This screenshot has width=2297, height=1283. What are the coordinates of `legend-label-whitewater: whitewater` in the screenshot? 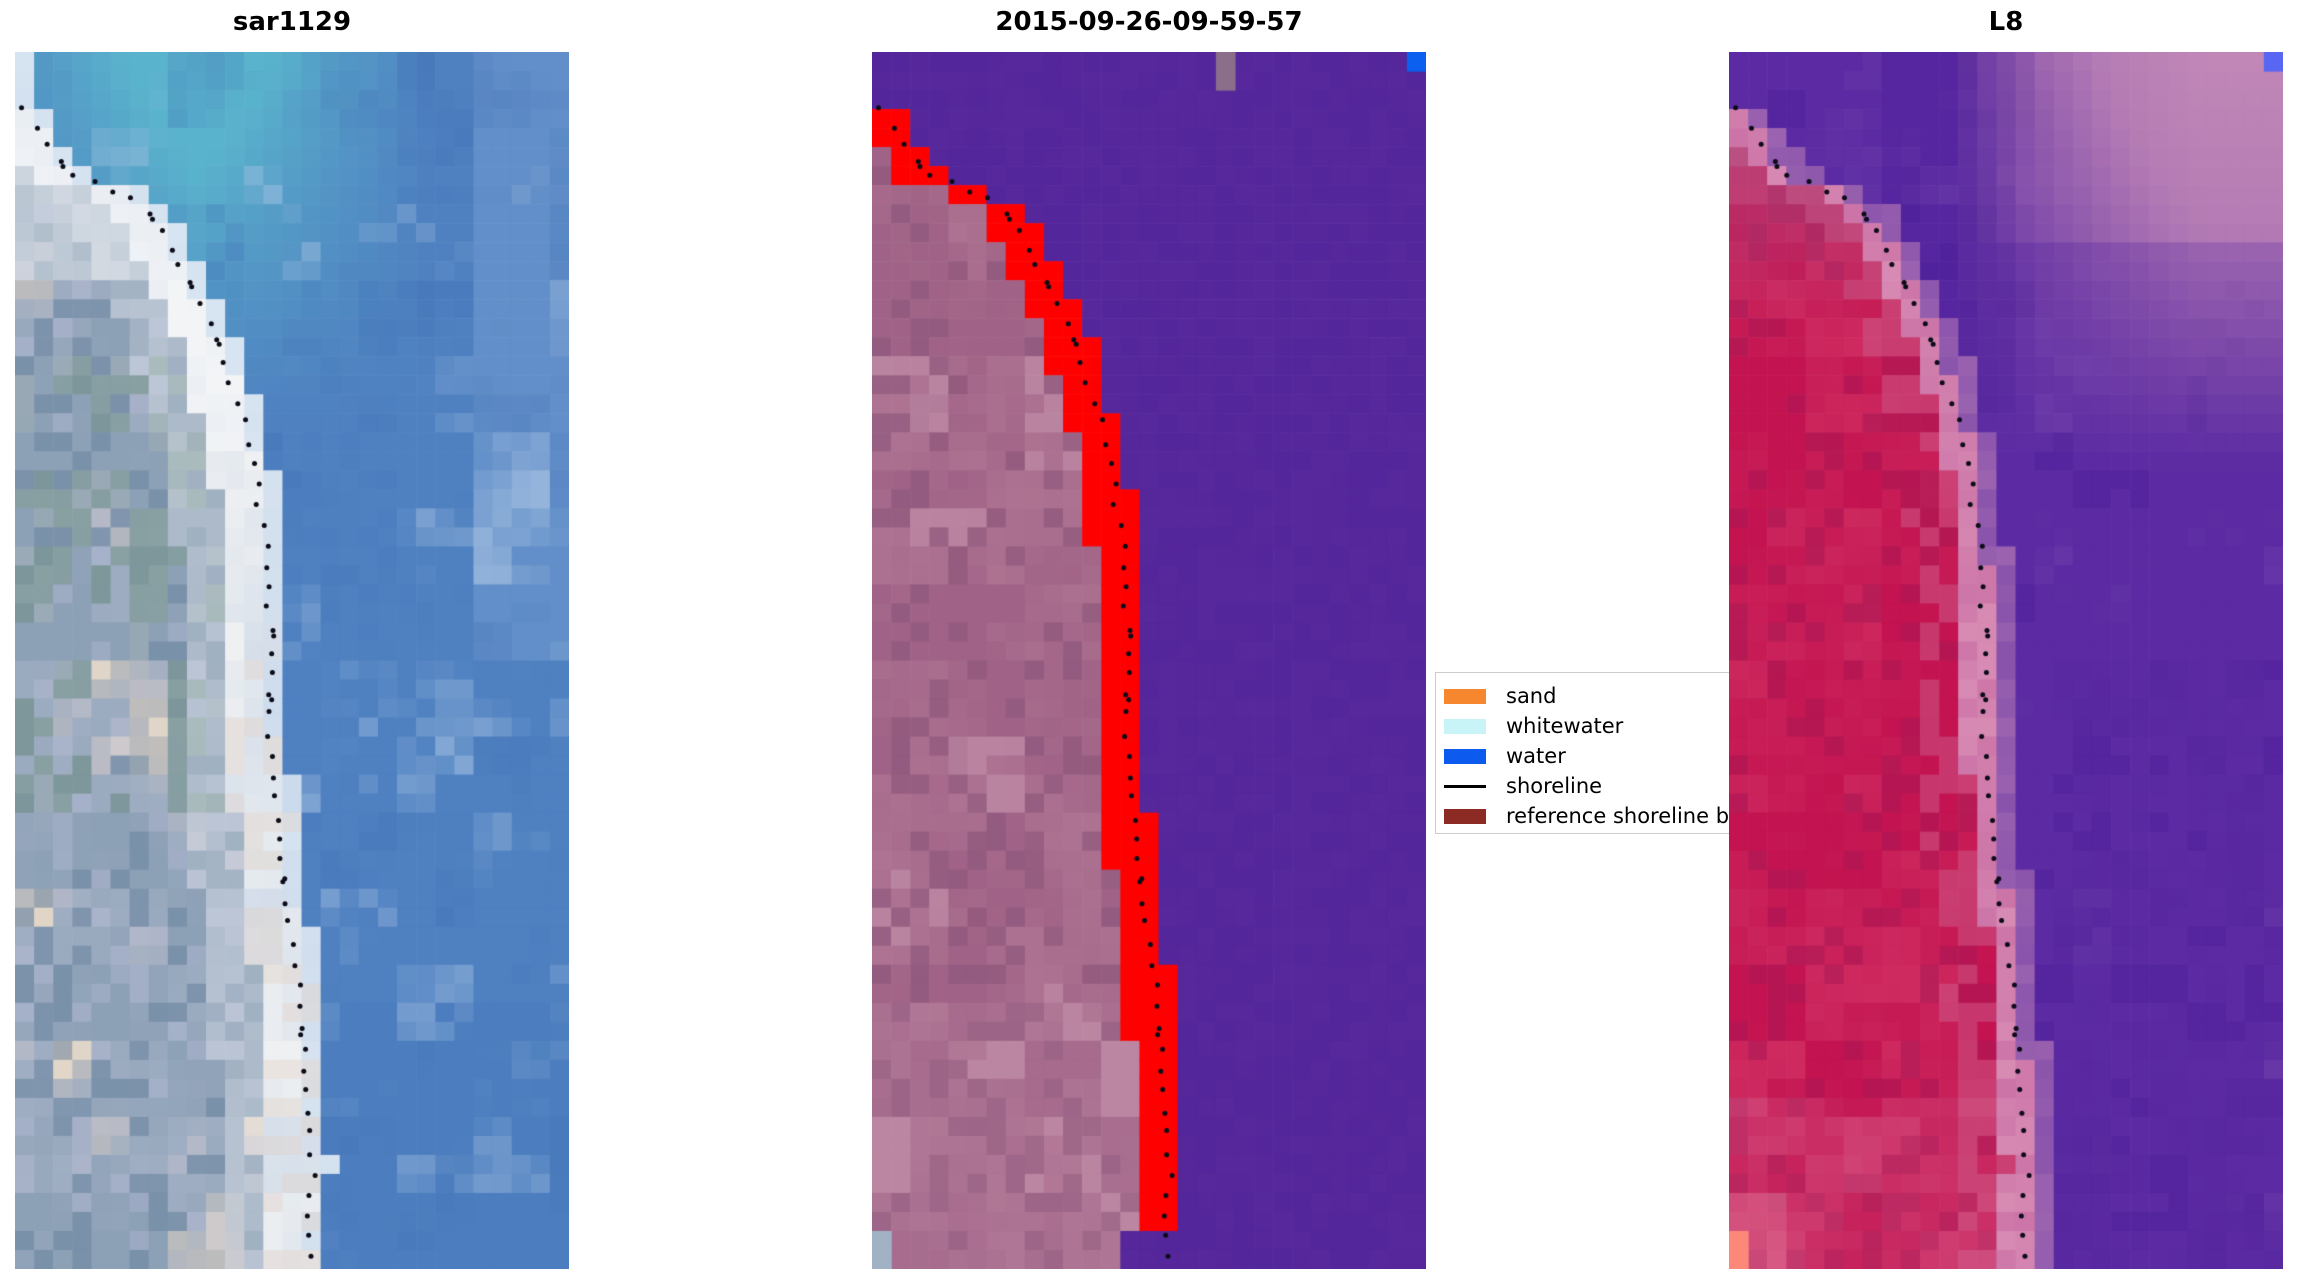 It's located at (1565, 726).